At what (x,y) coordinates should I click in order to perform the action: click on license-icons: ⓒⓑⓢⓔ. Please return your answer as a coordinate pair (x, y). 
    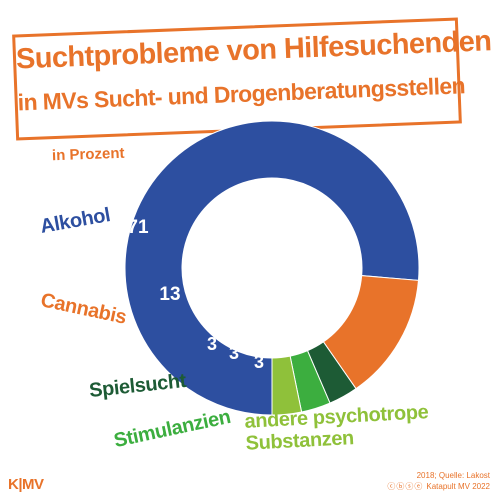
    Looking at the image, I should click on (405, 486).